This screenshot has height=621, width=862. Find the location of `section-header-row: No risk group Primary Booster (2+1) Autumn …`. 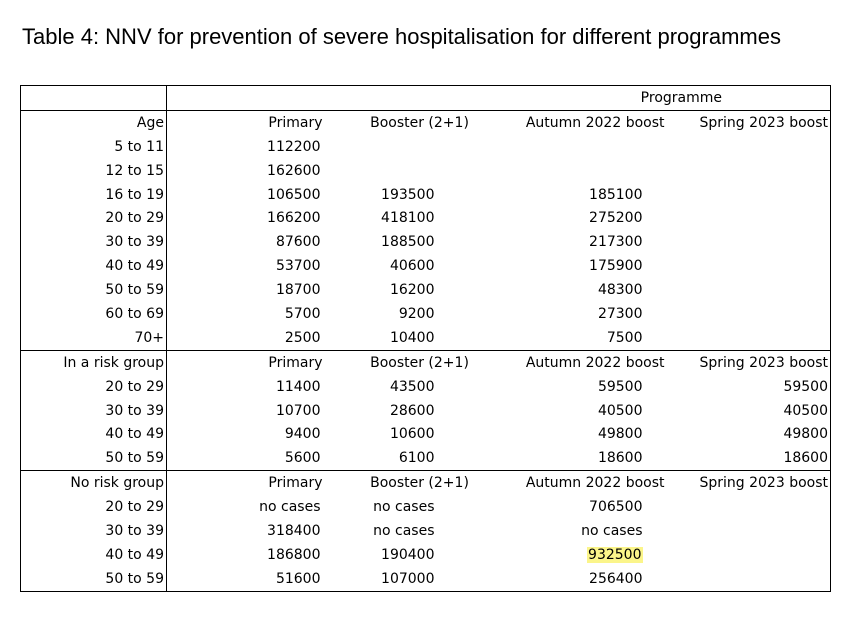

section-header-row: No risk group Primary Booster (2+1) Autumn … is located at coordinates (425, 483).